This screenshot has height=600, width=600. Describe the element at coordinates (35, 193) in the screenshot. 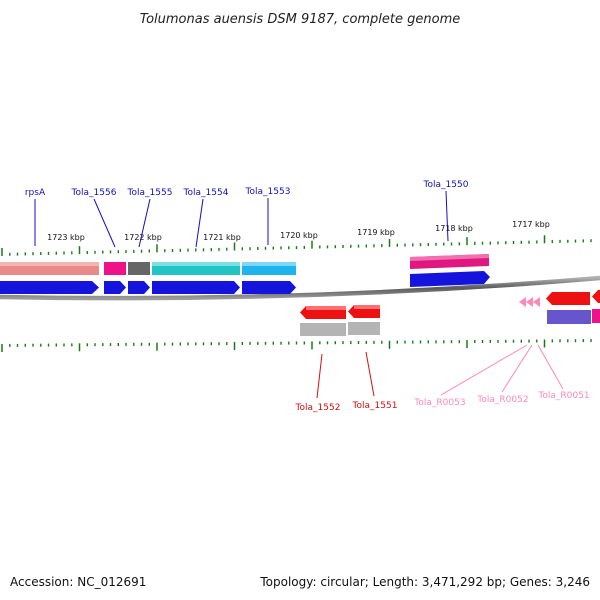

I see `gene-label-rpsA: rpsA` at that location.